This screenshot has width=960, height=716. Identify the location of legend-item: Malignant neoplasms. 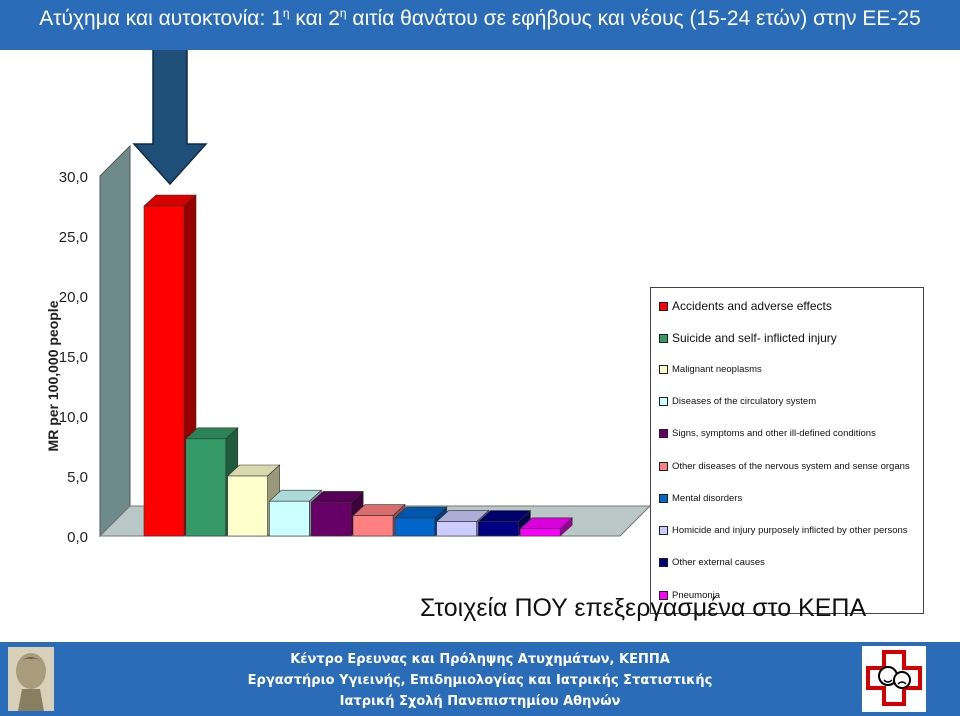
(710, 369).